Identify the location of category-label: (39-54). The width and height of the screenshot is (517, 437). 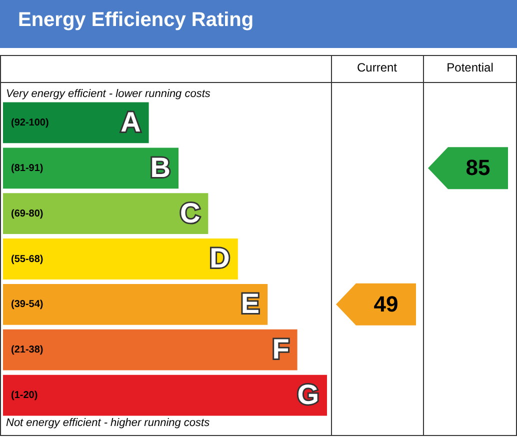
(27, 304).